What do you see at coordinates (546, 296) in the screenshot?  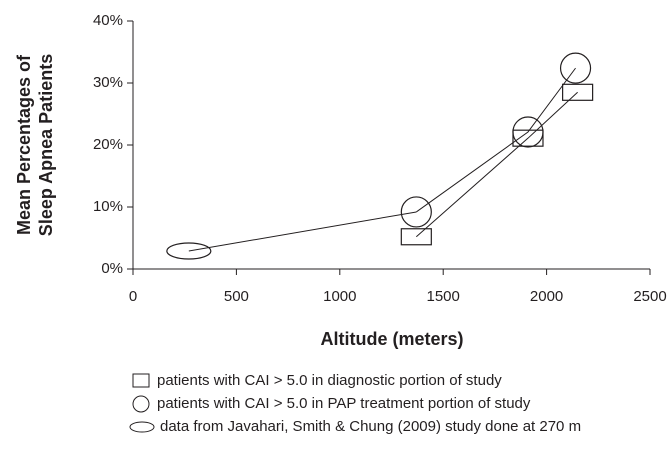 I see `x-tick-label: 2000` at bounding box center [546, 296].